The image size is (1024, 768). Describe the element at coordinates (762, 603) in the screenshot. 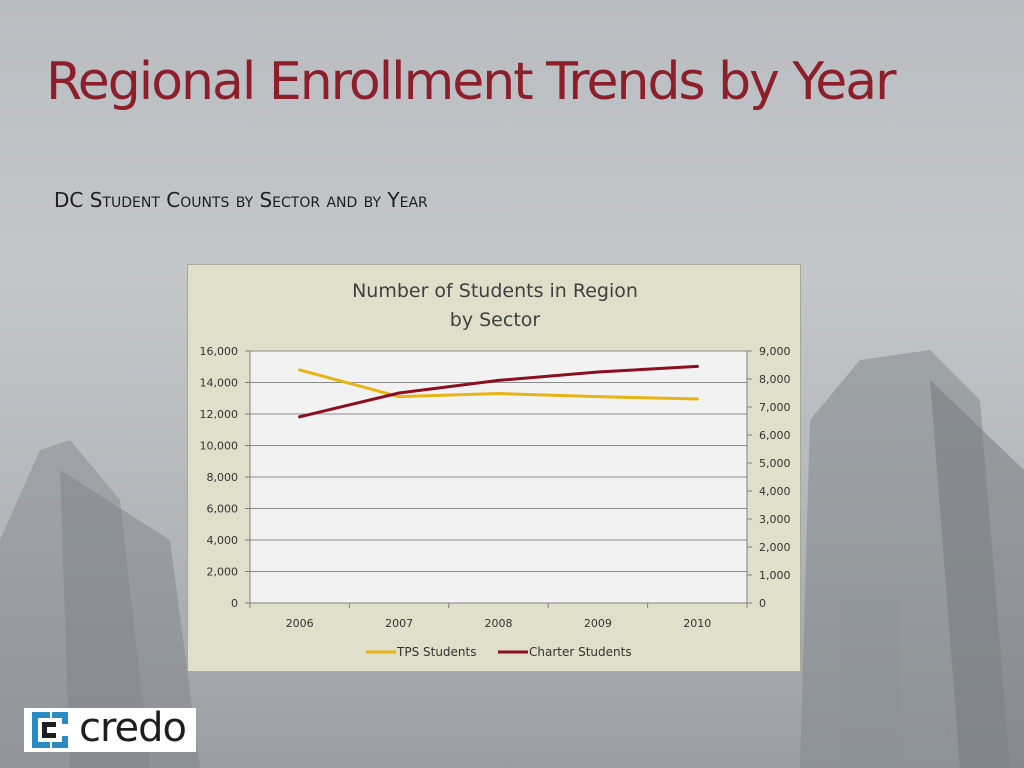

I see `y-right-tick-label: 0` at that location.